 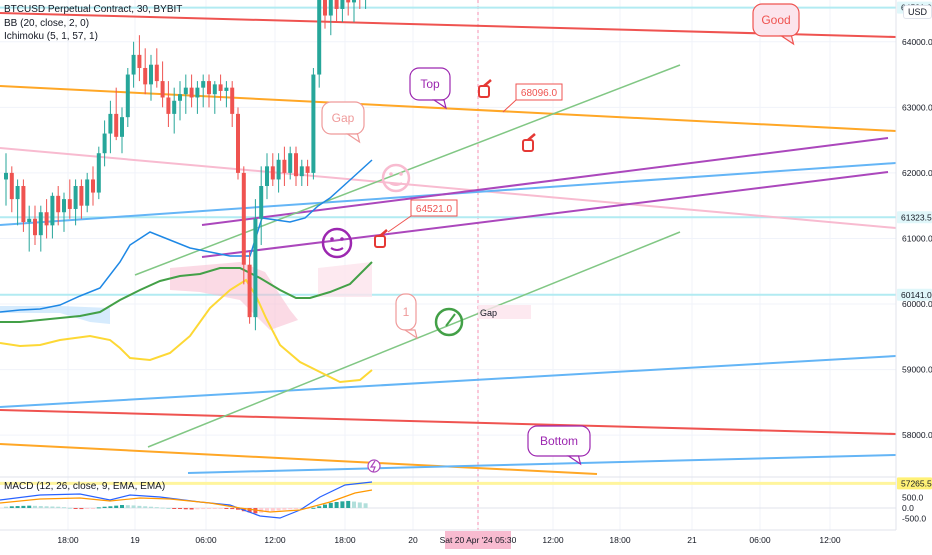 I want to click on bb-middle, so click(x=186, y=292).